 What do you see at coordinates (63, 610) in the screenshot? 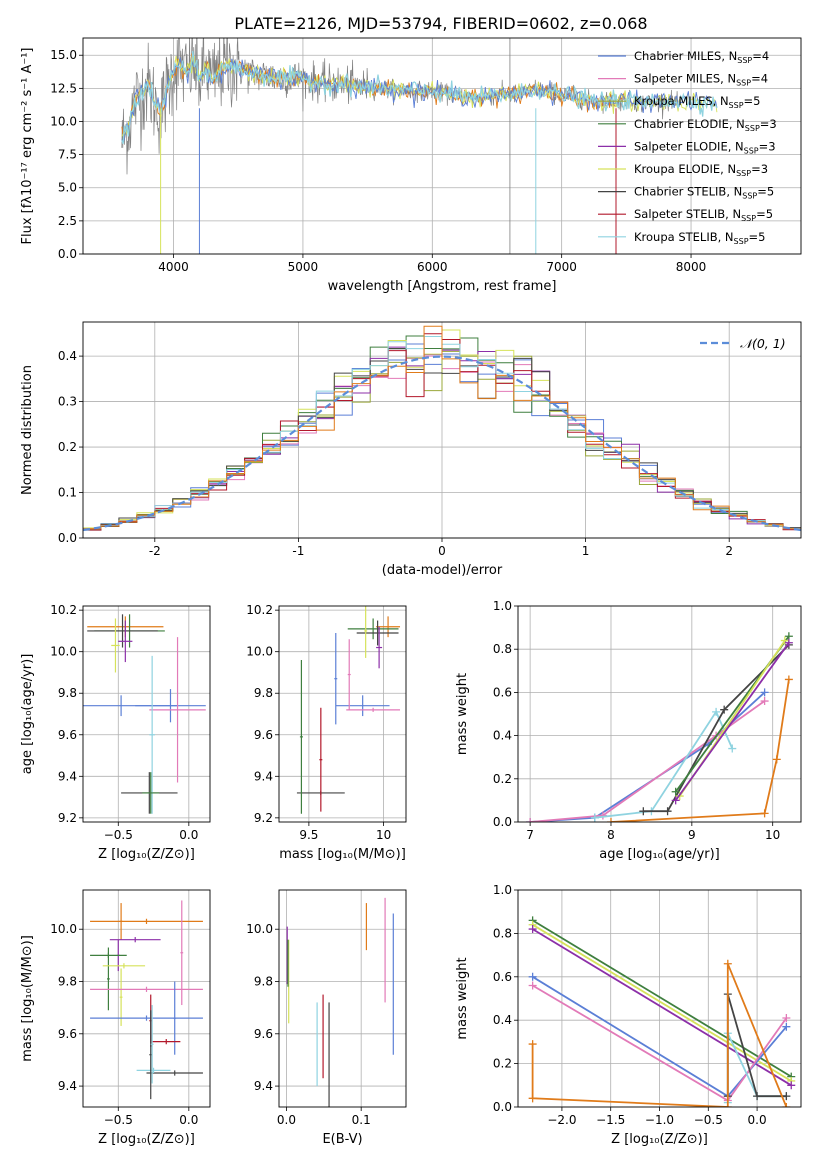
I see `y-tick-label: 10.2` at bounding box center [63, 610].